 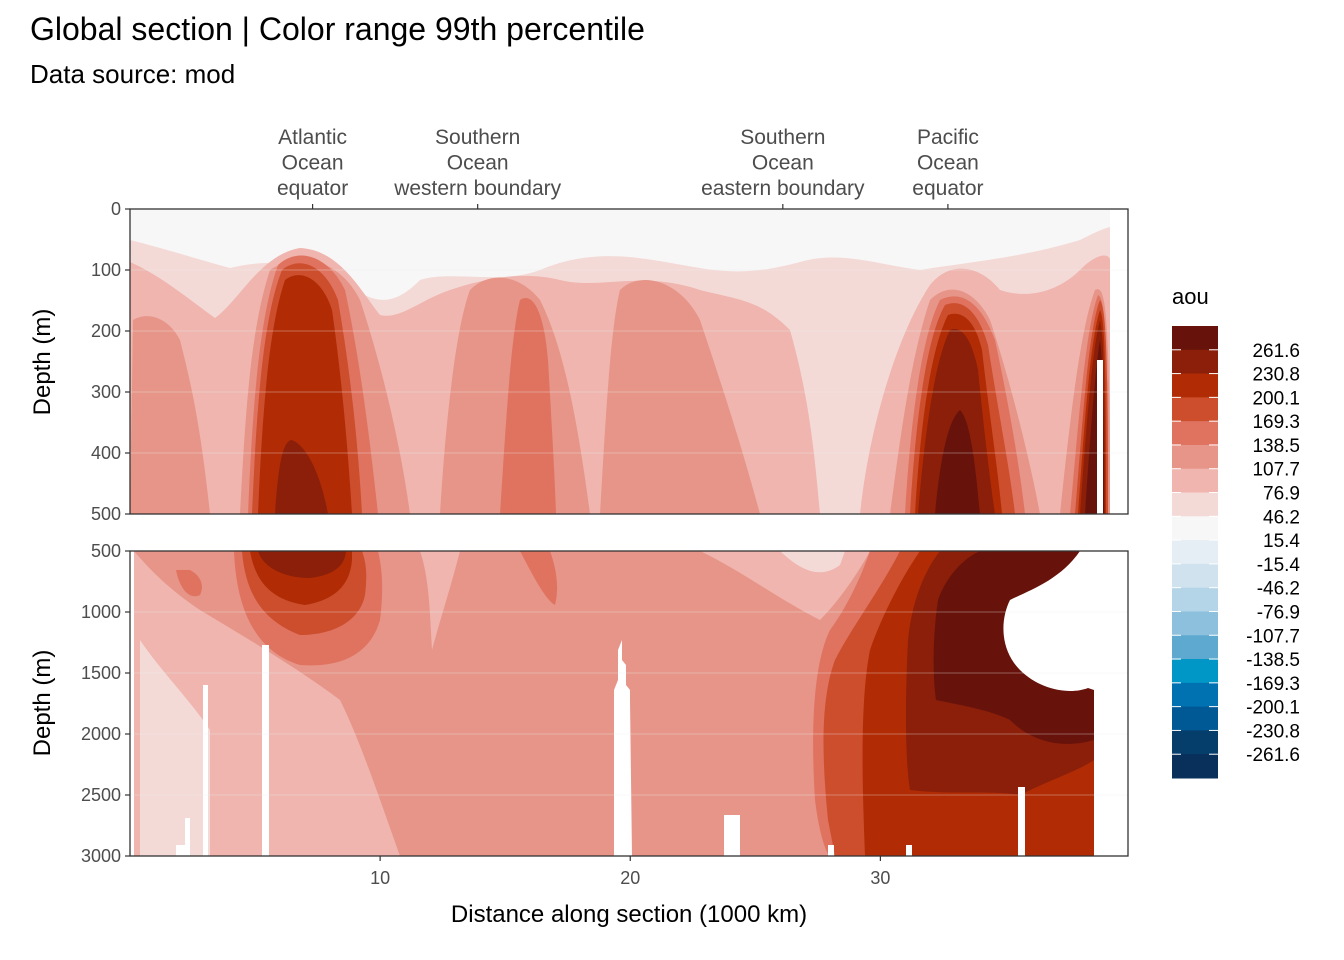 What do you see at coordinates (1273, 708) in the screenshot?
I see `legend-label: -200.1` at bounding box center [1273, 708].